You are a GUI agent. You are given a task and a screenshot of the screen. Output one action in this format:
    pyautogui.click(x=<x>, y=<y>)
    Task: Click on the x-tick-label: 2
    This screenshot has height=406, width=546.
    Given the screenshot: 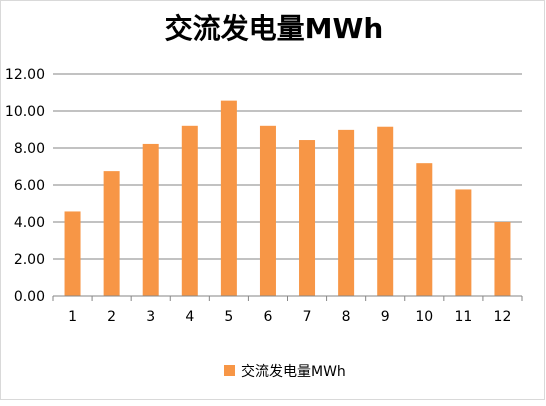 What is the action you would take?
    pyautogui.click(x=111, y=317)
    